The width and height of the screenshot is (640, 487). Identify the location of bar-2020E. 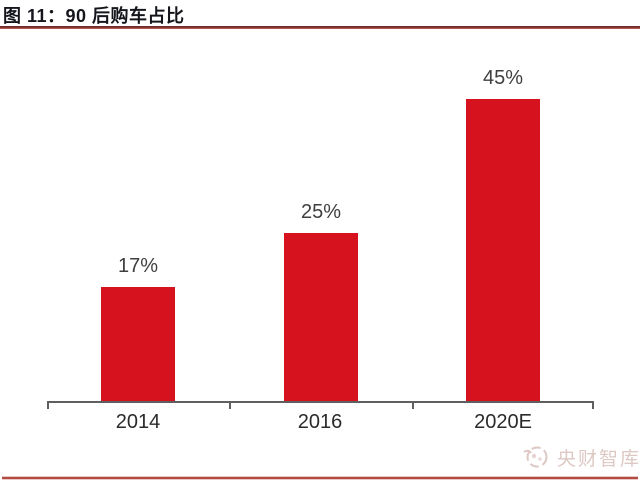
(503, 250).